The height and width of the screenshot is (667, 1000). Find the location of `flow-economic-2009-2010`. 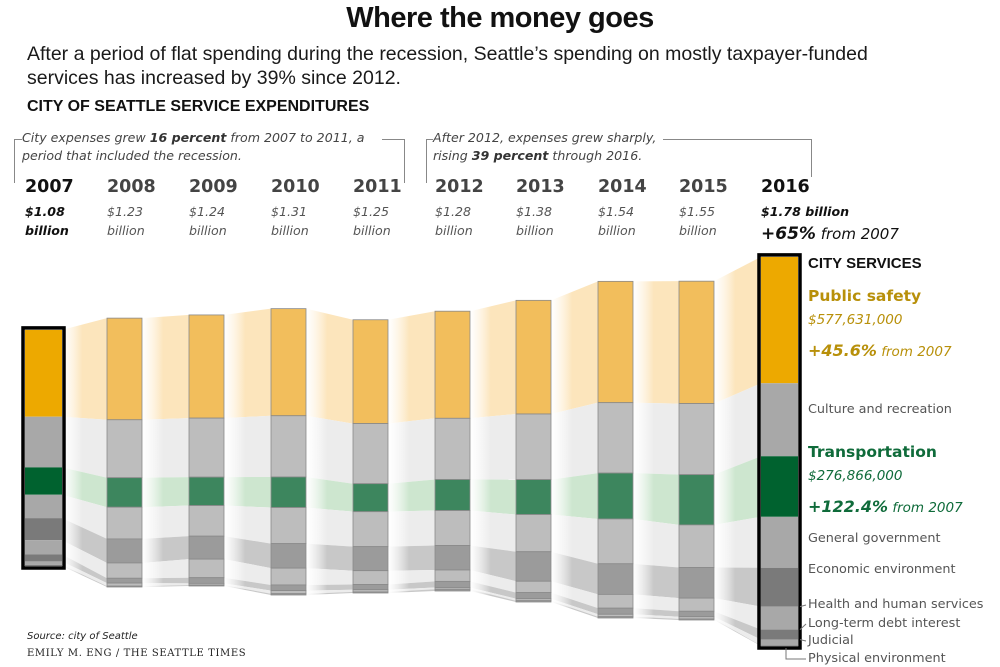

flow-economic-2009-2010 is located at coordinates (247, 552).